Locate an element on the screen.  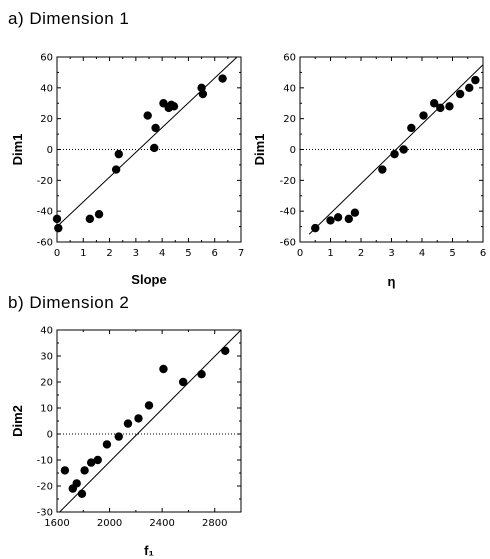
x-axis-label: η is located at coordinates (392, 281).